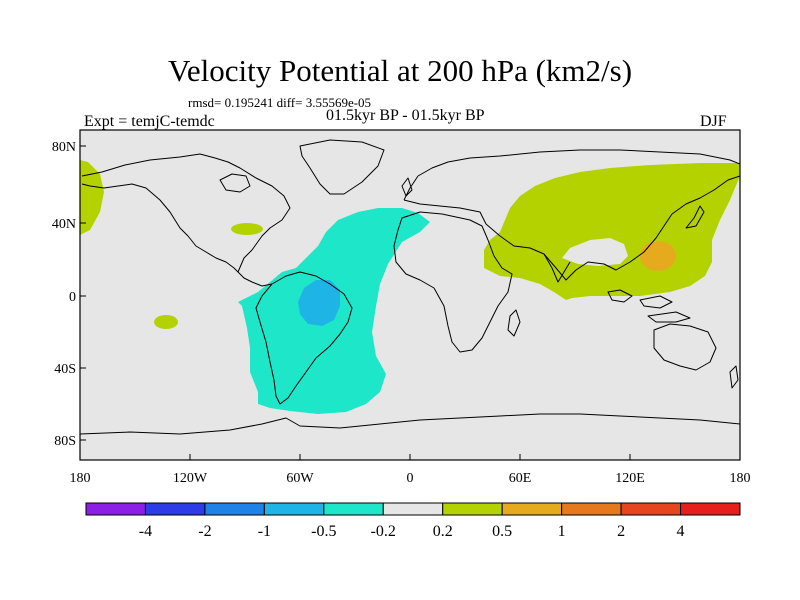 The image size is (800, 600). I want to click on new-zealand-coast, so click(734, 377).